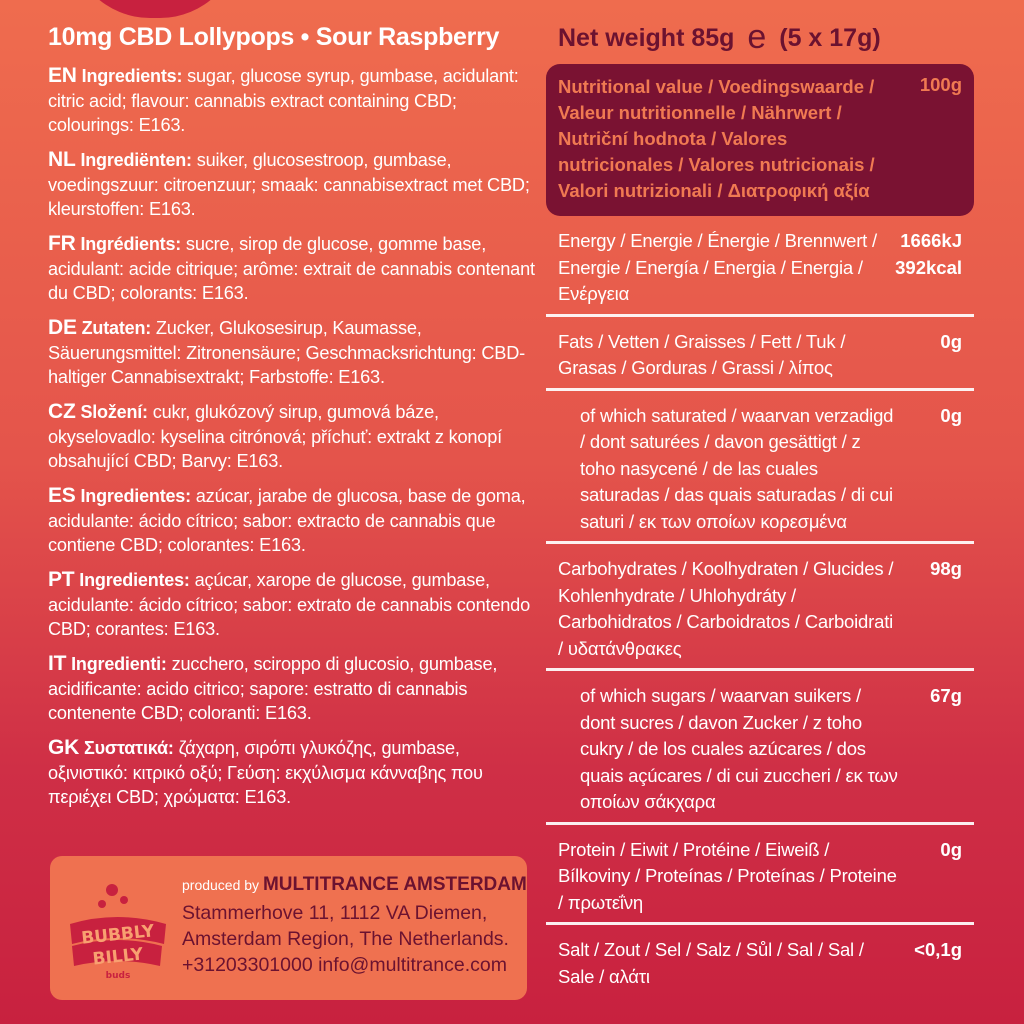 The width and height of the screenshot is (1024, 1024). Describe the element at coordinates (946, 568) in the screenshot. I see `nutrient-value: 98g` at that location.